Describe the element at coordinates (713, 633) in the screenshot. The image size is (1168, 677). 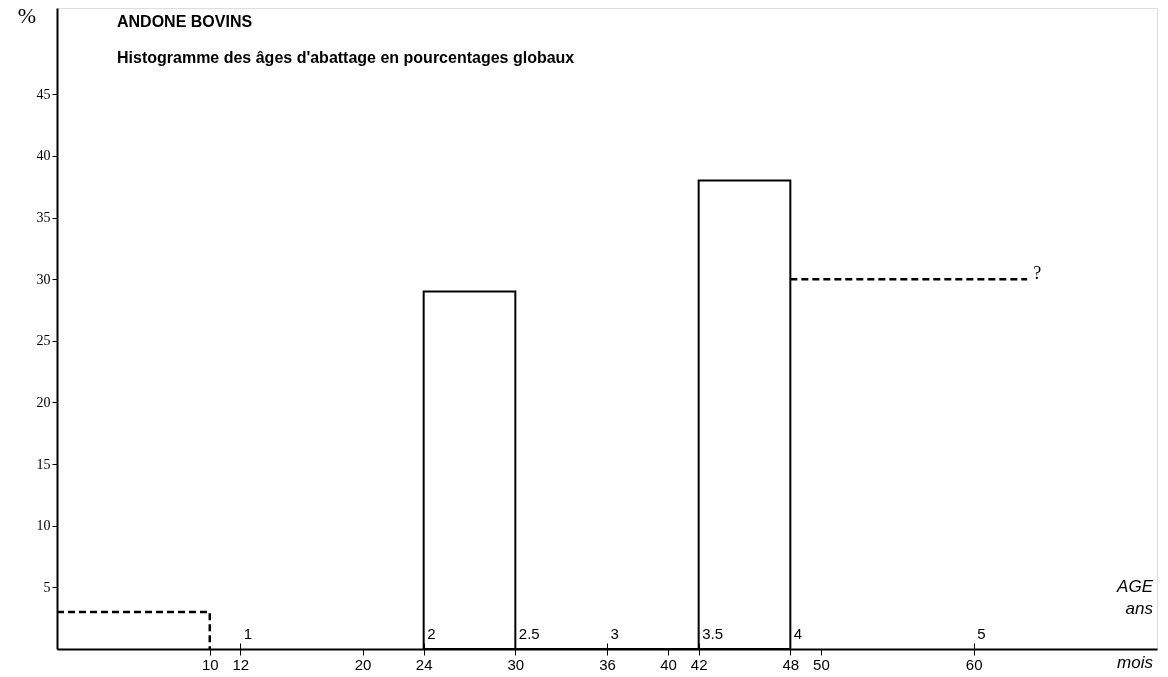
I see `x2-tick-label: 3.5` at that location.